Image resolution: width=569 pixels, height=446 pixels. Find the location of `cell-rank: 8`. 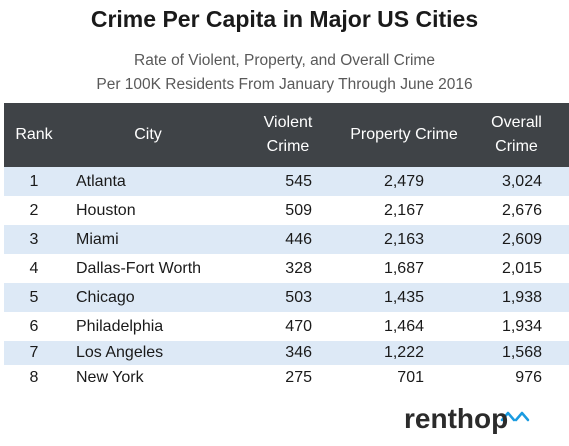

cell-rank: 8 is located at coordinates (34, 377).